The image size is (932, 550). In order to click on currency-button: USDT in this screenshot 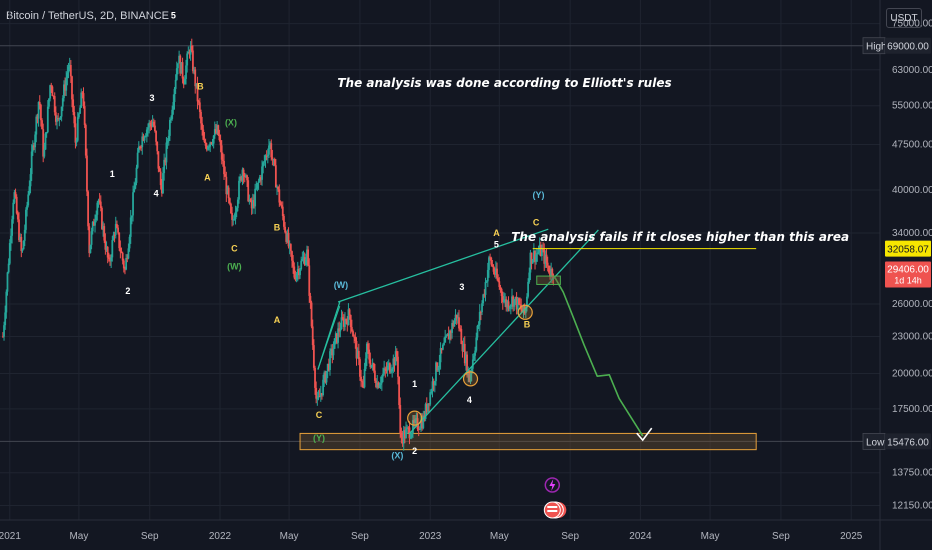, I will do `click(904, 18)`.